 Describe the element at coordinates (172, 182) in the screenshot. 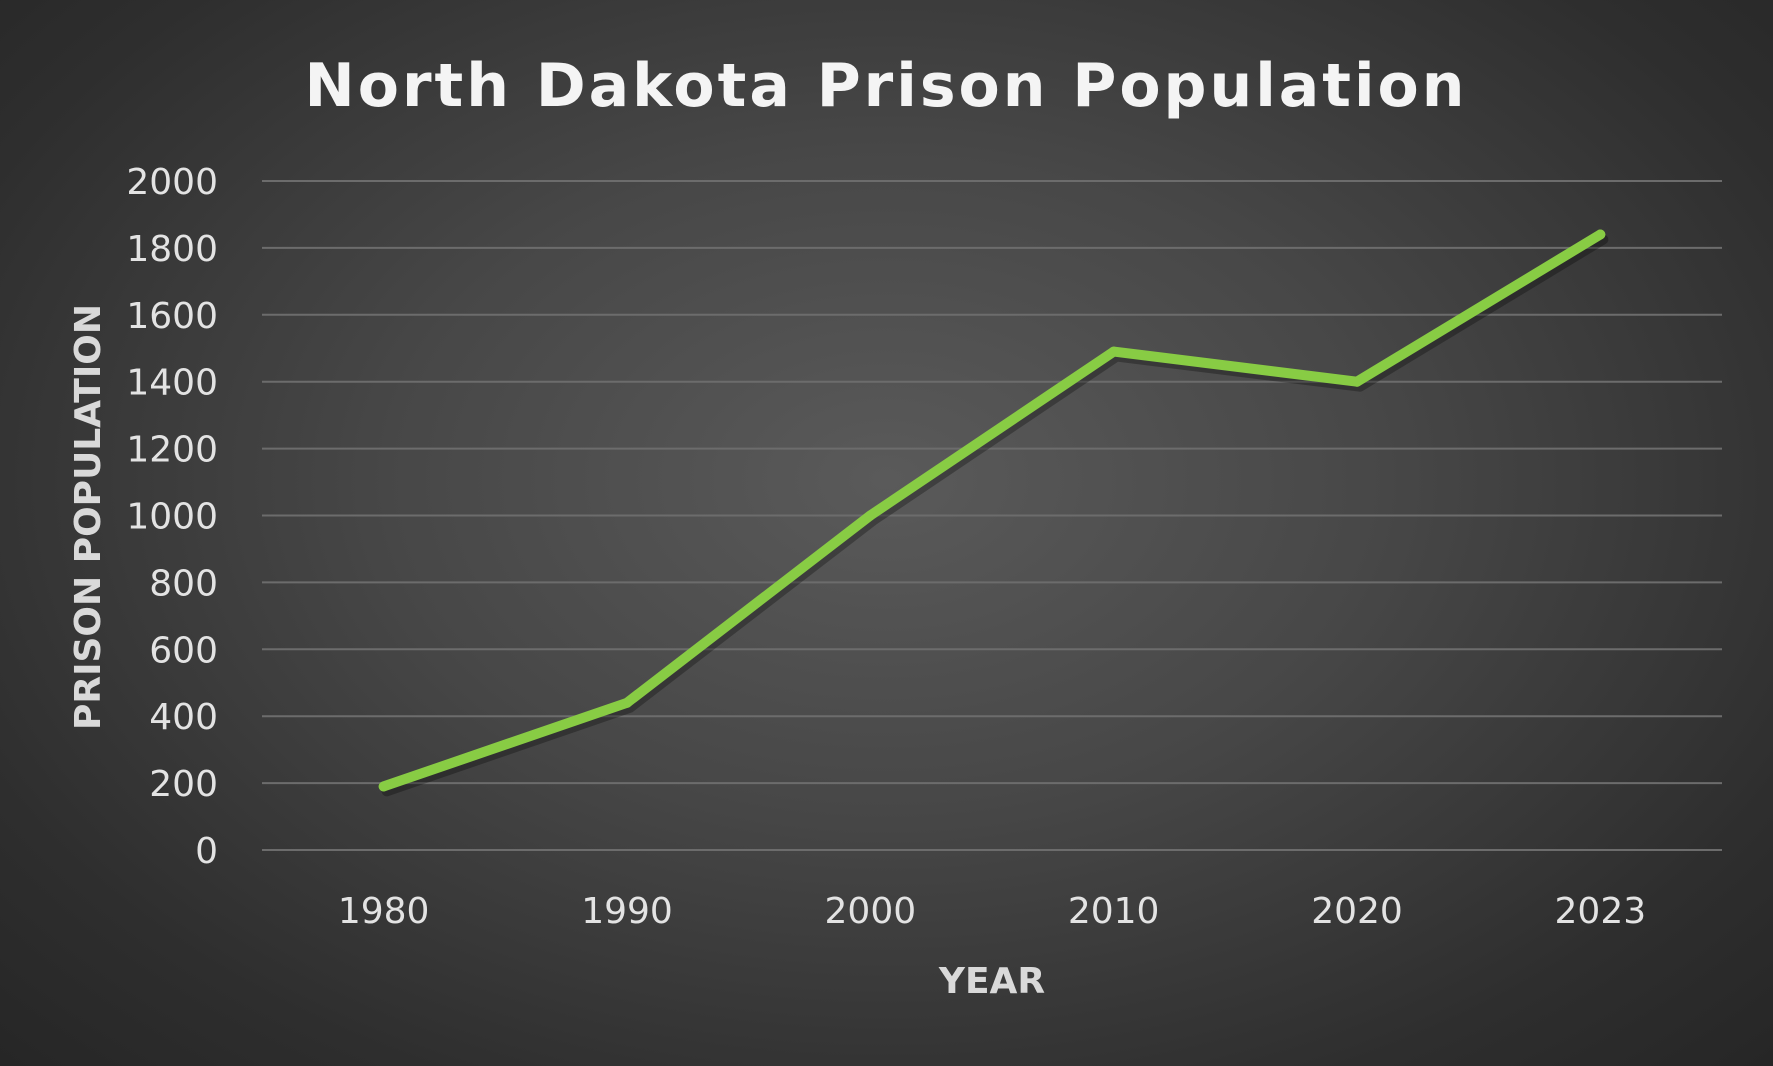

I see `y-tick-label: 2000` at that location.